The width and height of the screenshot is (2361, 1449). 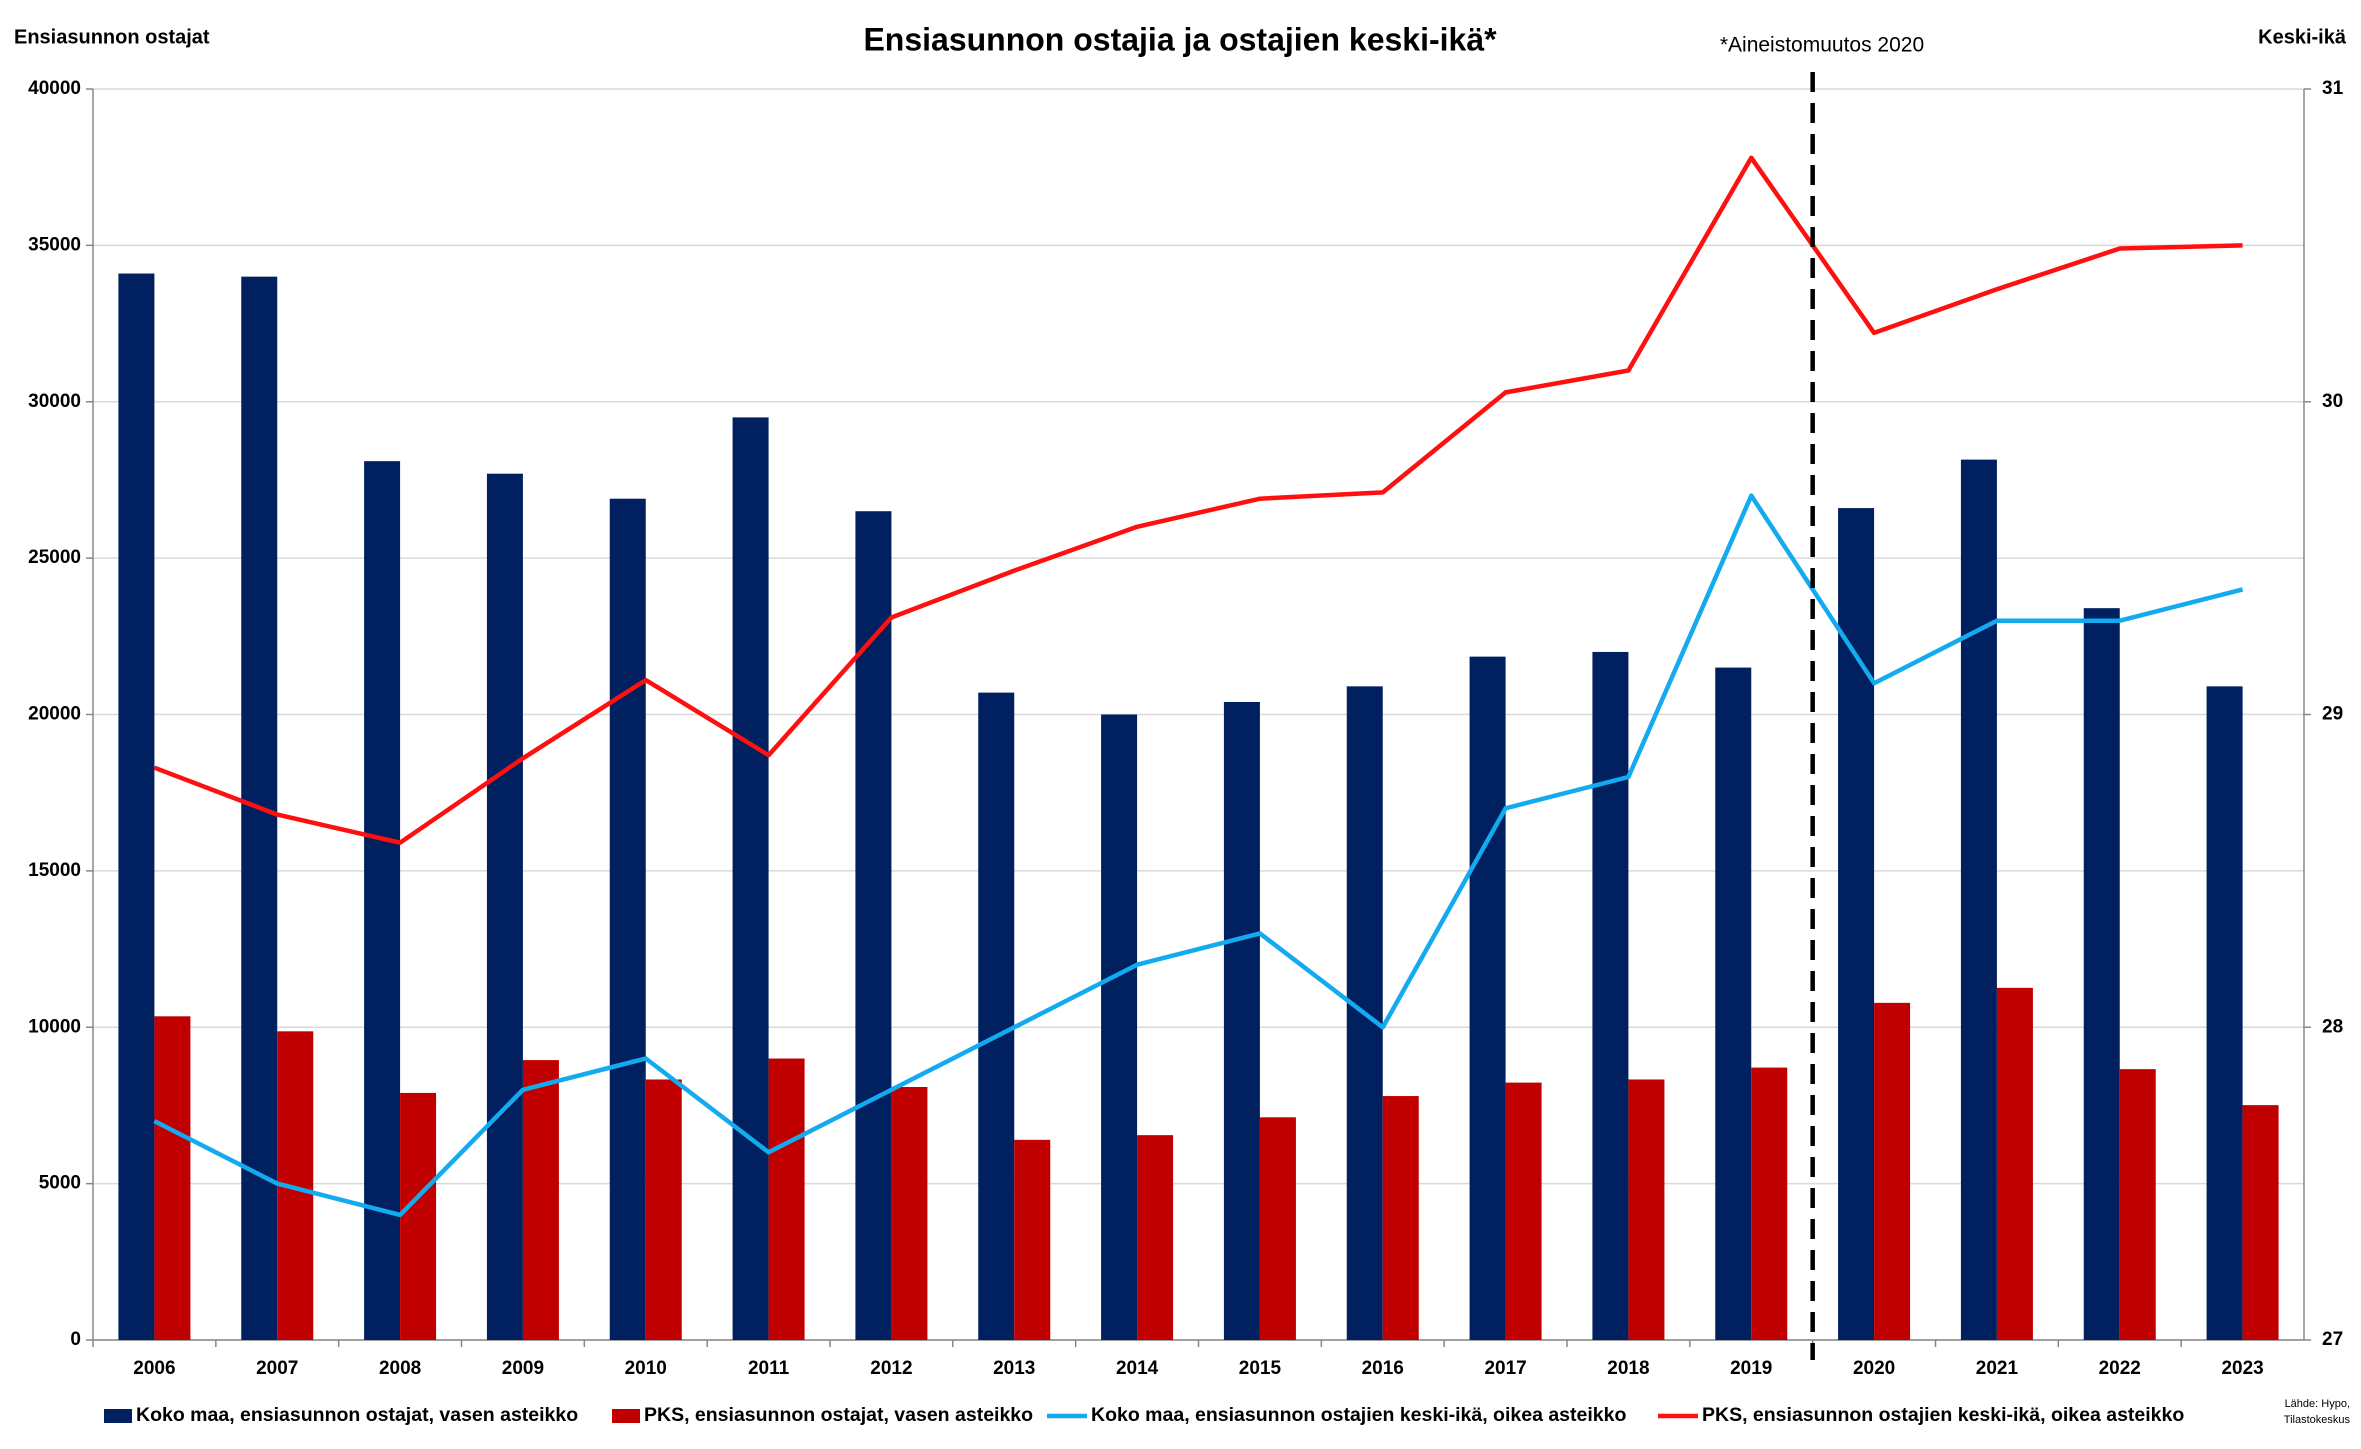 What do you see at coordinates (1014, 1368) in the screenshot?
I see `x-tick-label: 2013` at bounding box center [1014, 1368].